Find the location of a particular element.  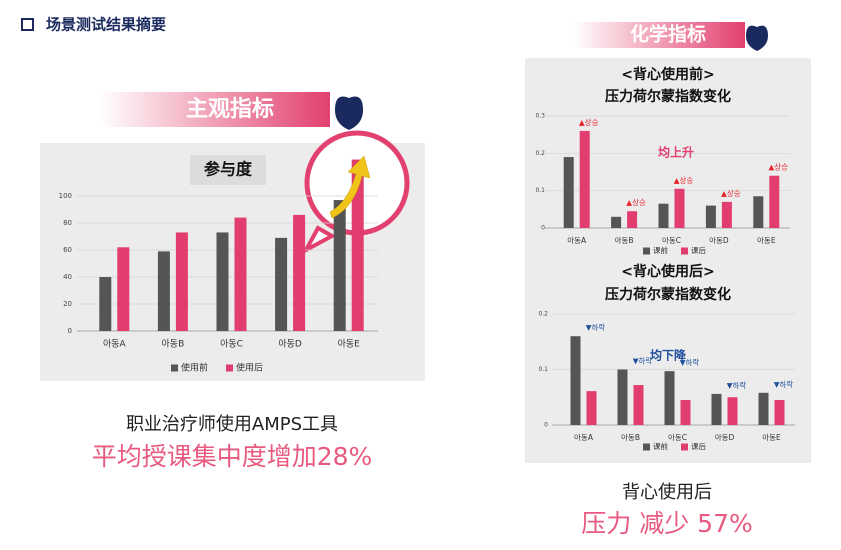

chart-title: <背心使用前> is located at coordinates (667, 74).